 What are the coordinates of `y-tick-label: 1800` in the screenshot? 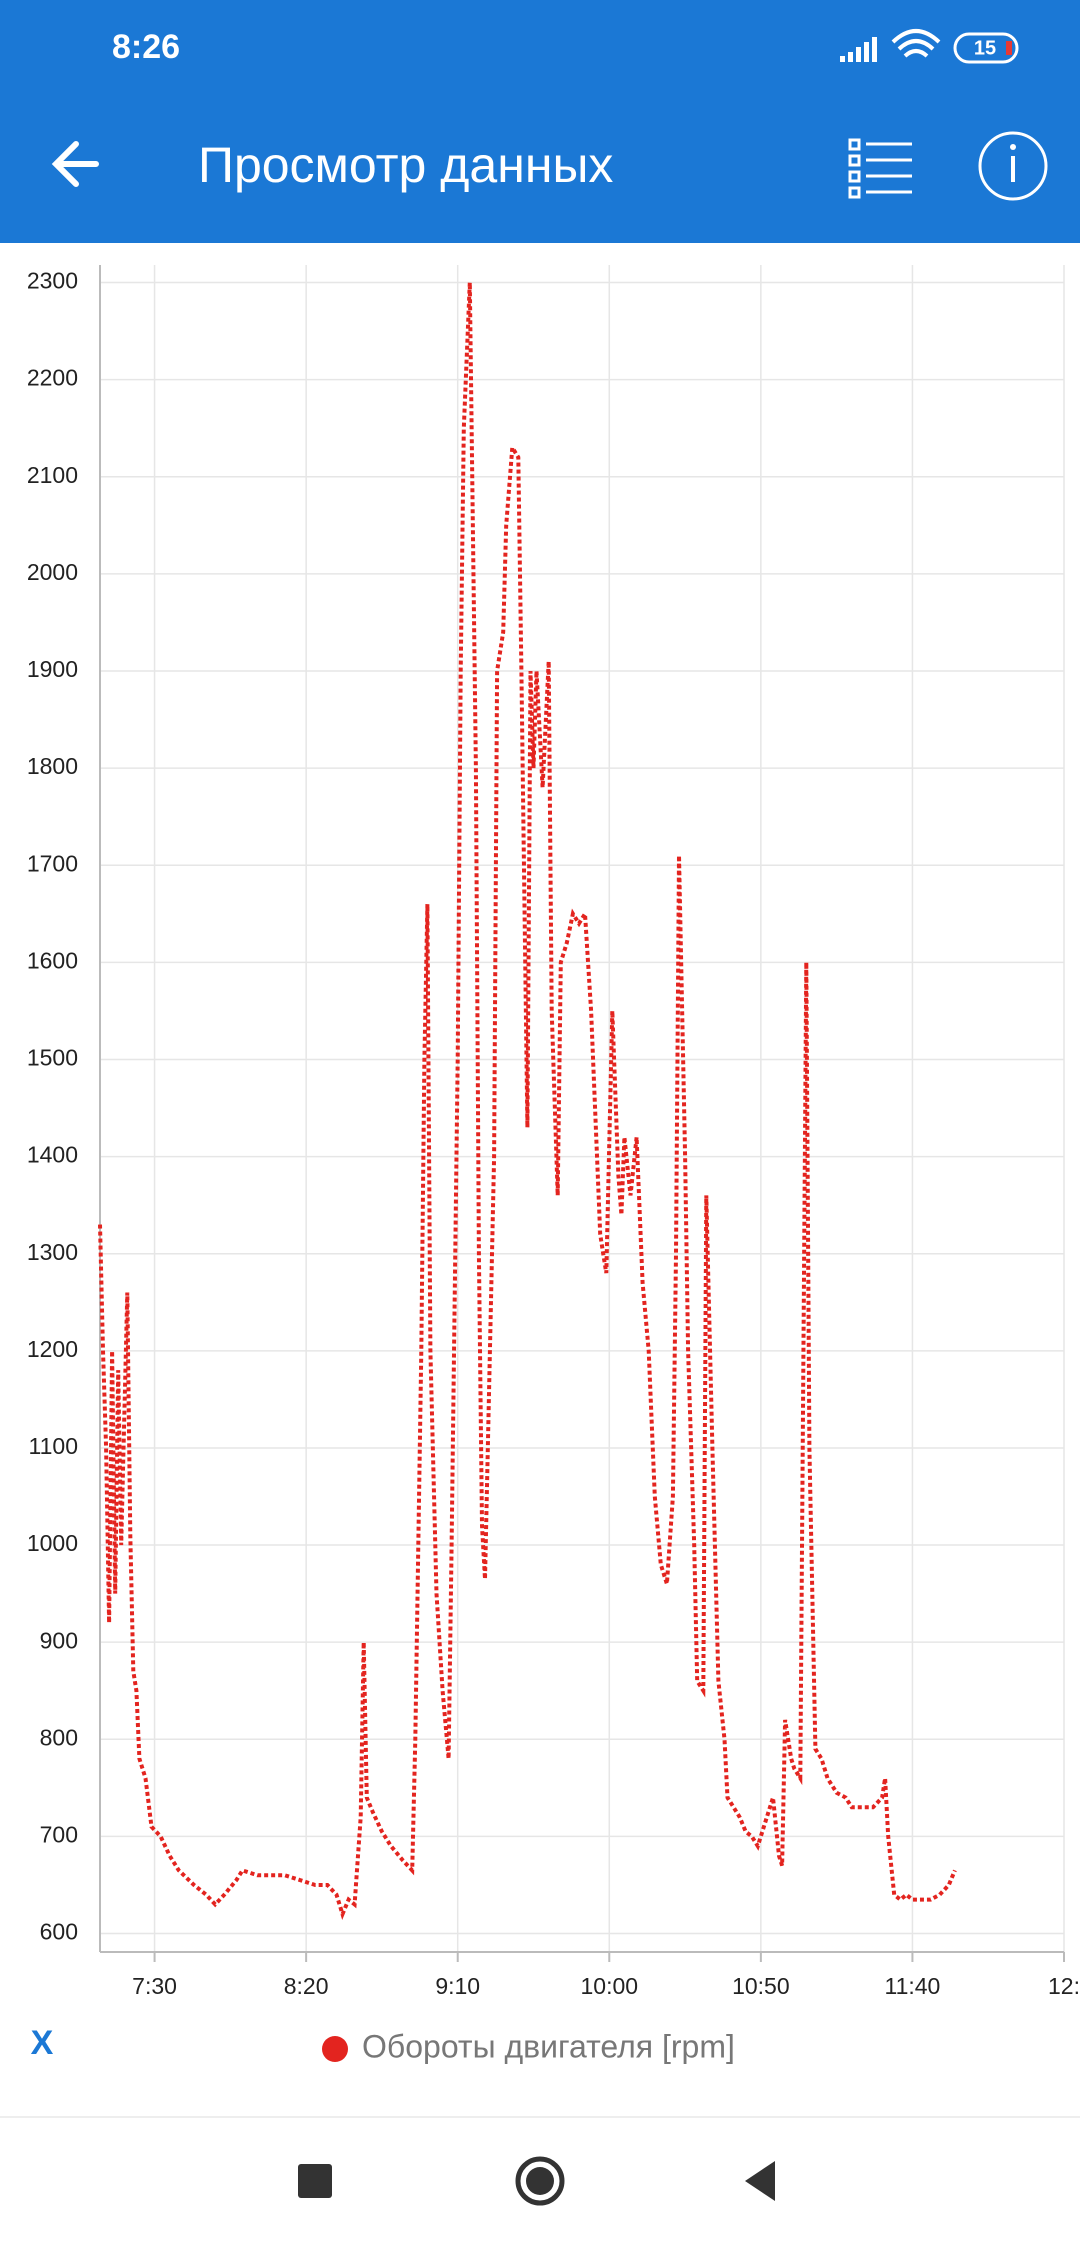 It's located at (52, 766).